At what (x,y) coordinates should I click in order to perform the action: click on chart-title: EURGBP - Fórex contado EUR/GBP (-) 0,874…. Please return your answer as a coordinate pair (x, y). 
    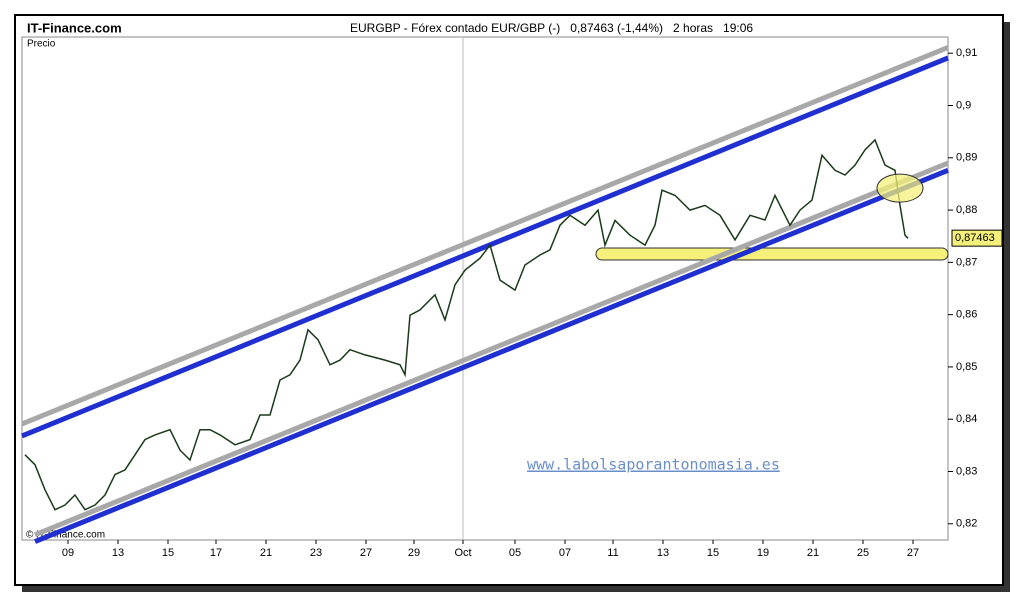
    Looking at the image, I should click on (551, 28).